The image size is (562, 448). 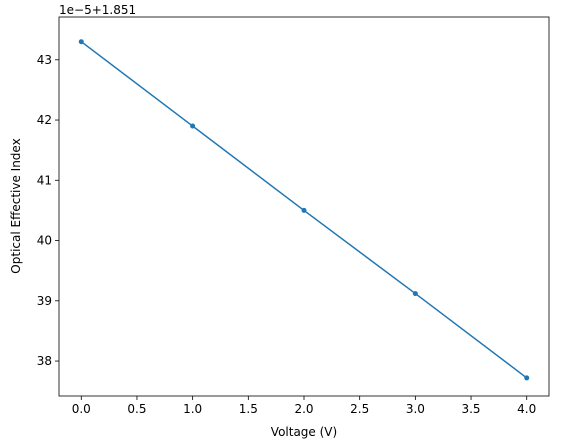 I want to click on x-tick-label: 2.0, so click(x=303, y=409).